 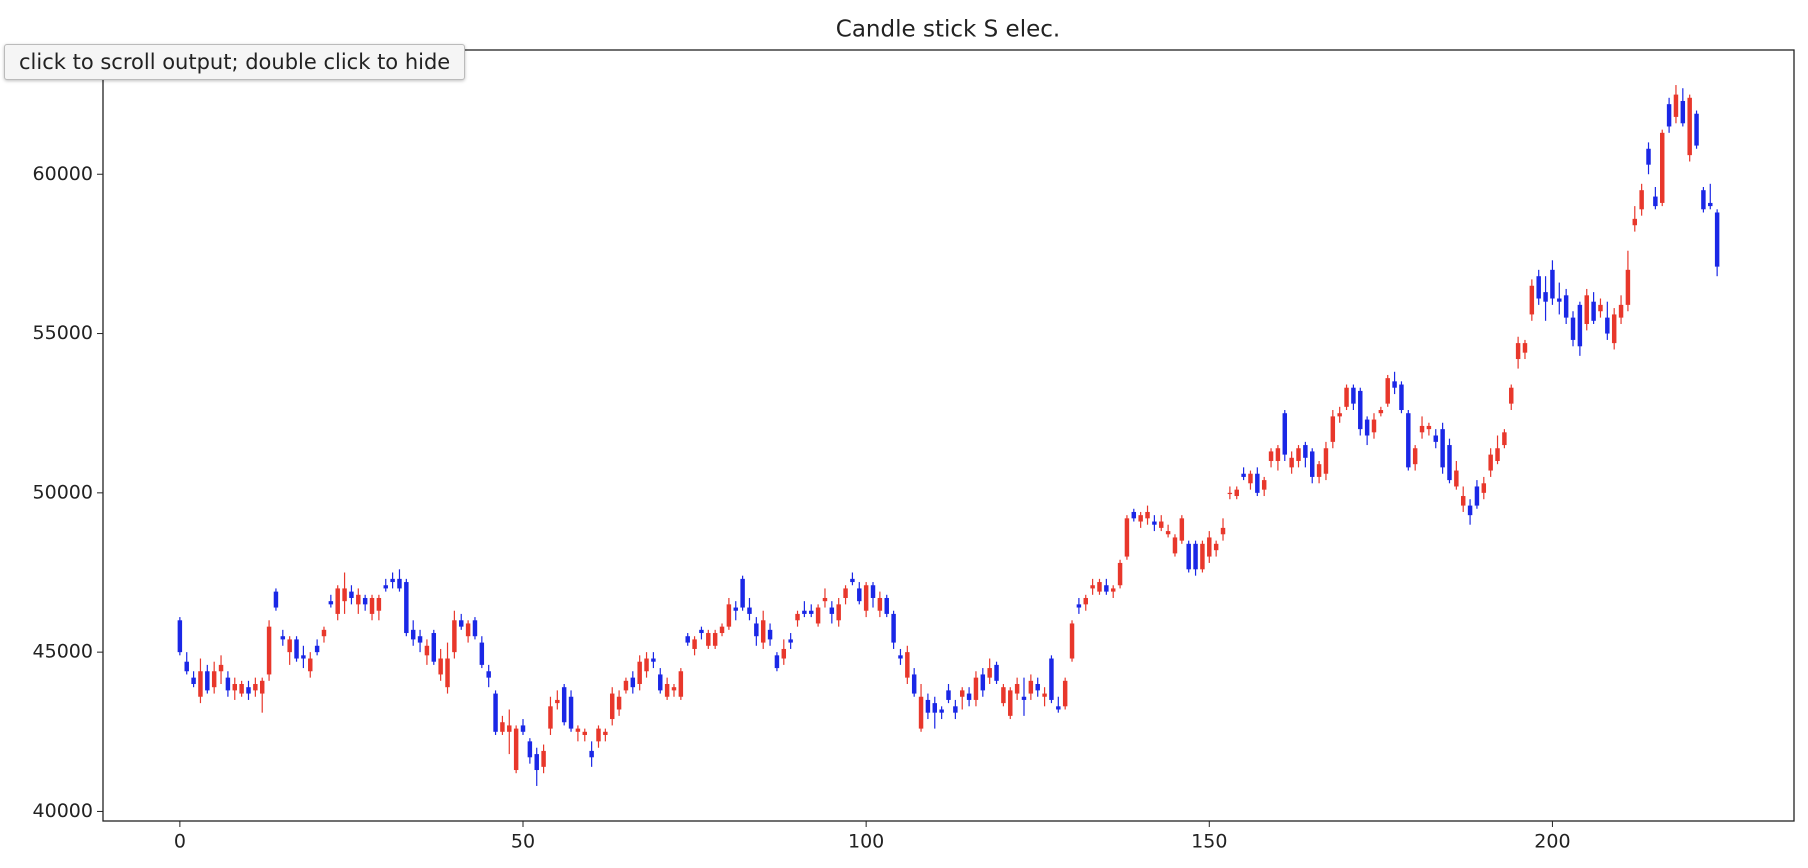 What do you see at coordinates (180, 842) in the screenshot?
I see `x-tick-label: 0` at bounding box center [180, 842].